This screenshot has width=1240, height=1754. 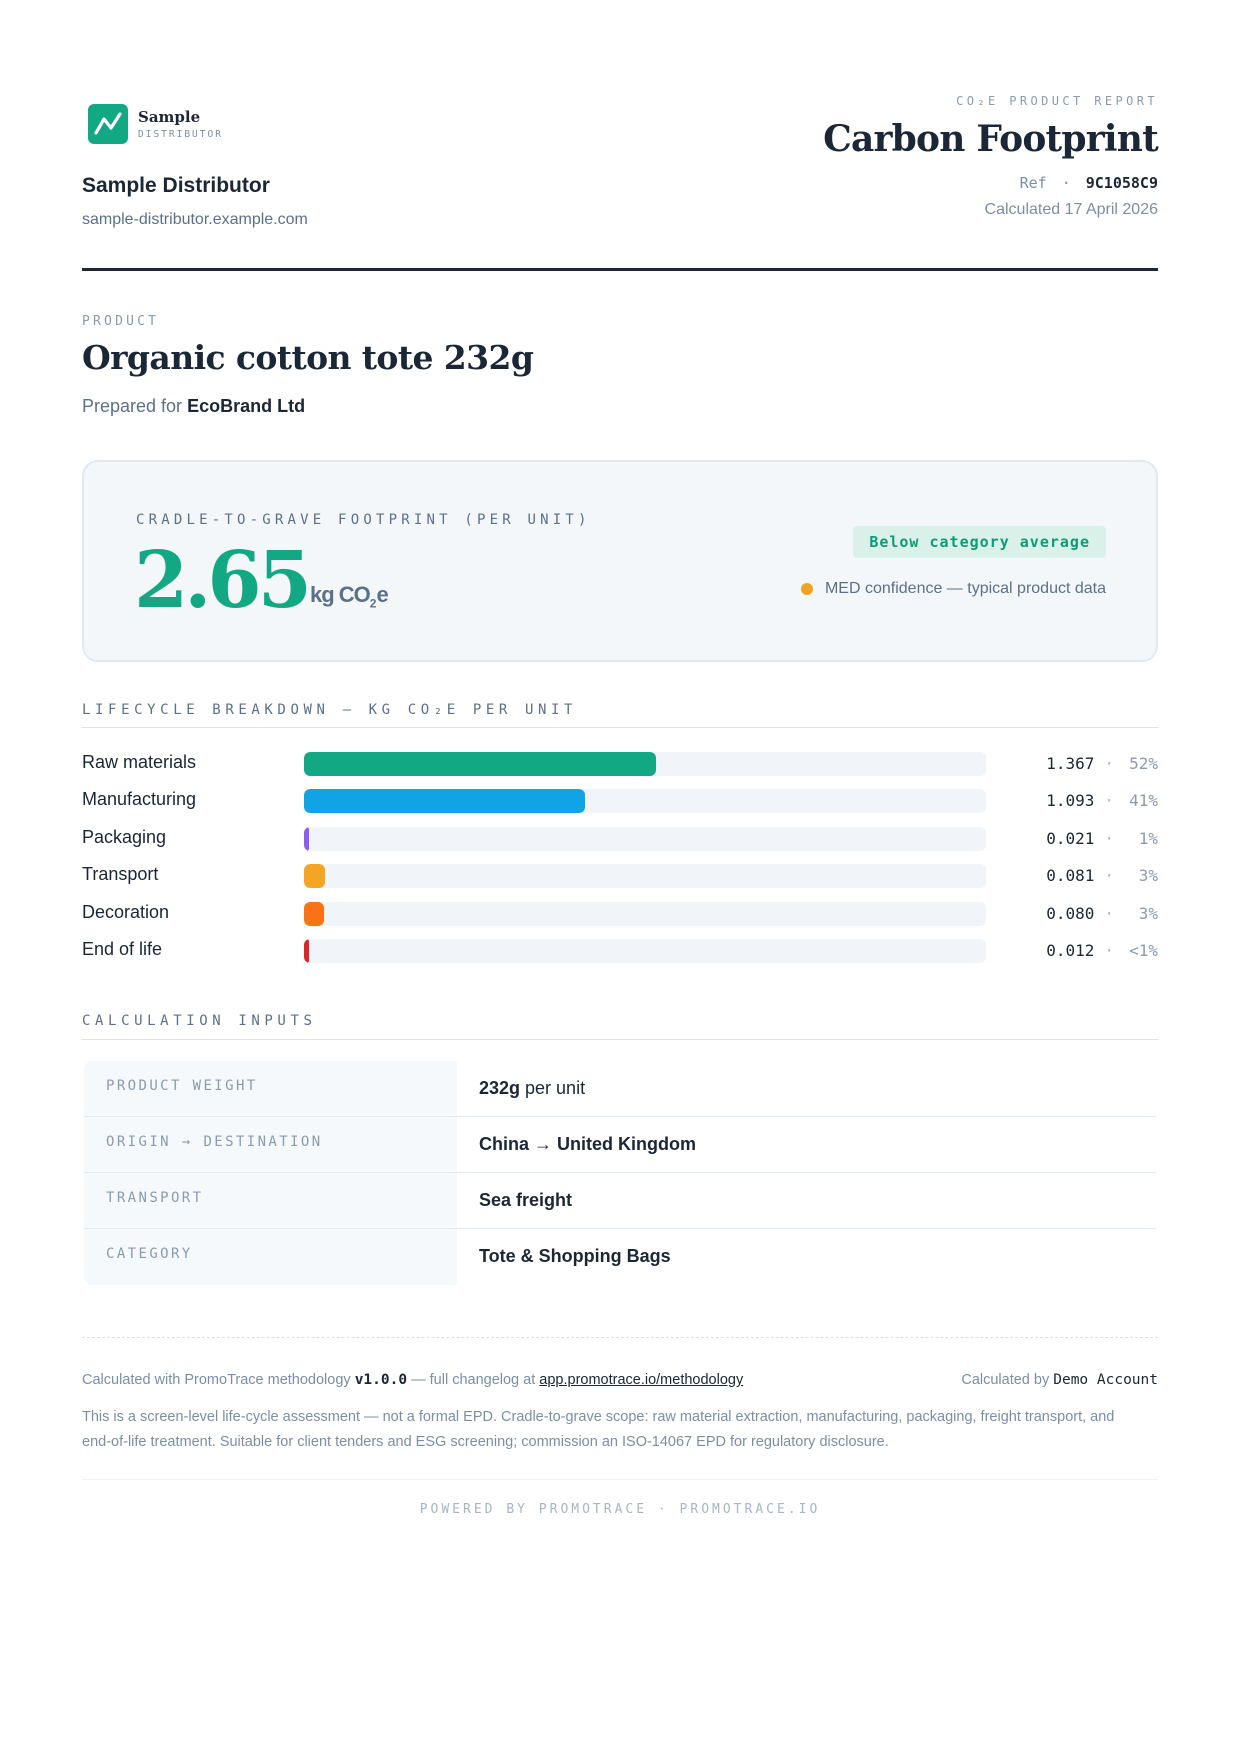 What do you see at coordinates (620, 1479) in the screenshot?
I see `footer-rule` at bounding box center [620, 1479].